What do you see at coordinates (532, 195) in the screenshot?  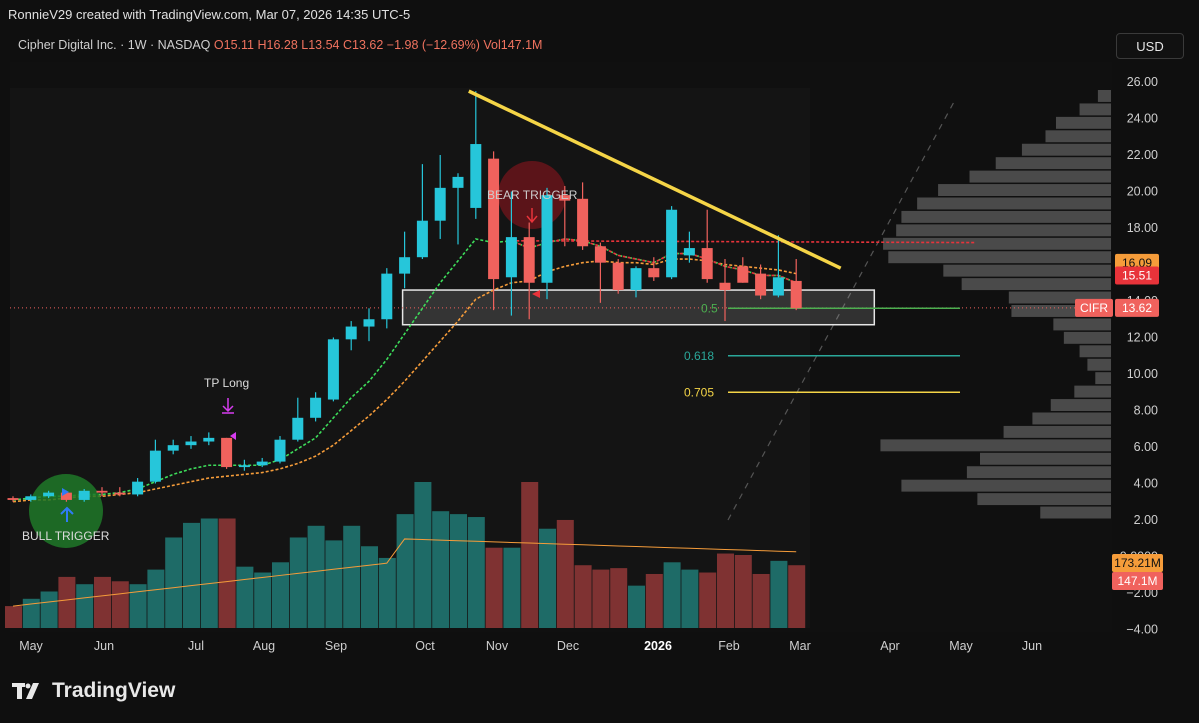 I see `bear-trigger-label: BEAR TRIGGER` at bounding box center [532, 195].